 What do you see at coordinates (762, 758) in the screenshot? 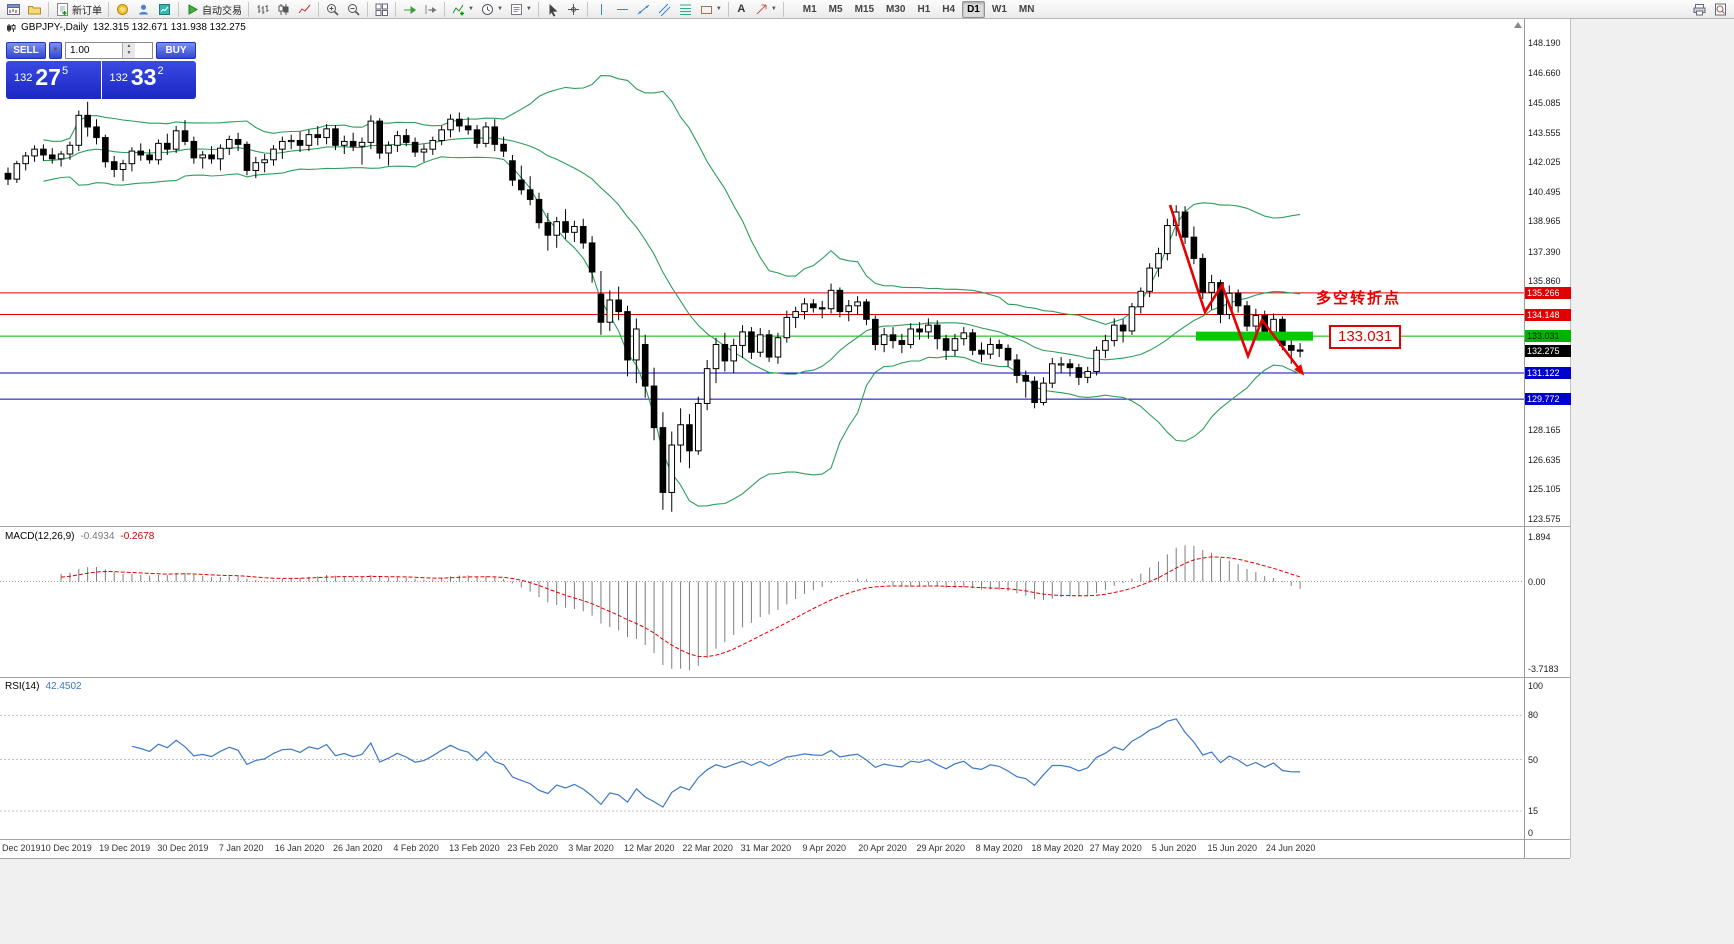
I see `rsi-panel` at bounding box center [762, 758].